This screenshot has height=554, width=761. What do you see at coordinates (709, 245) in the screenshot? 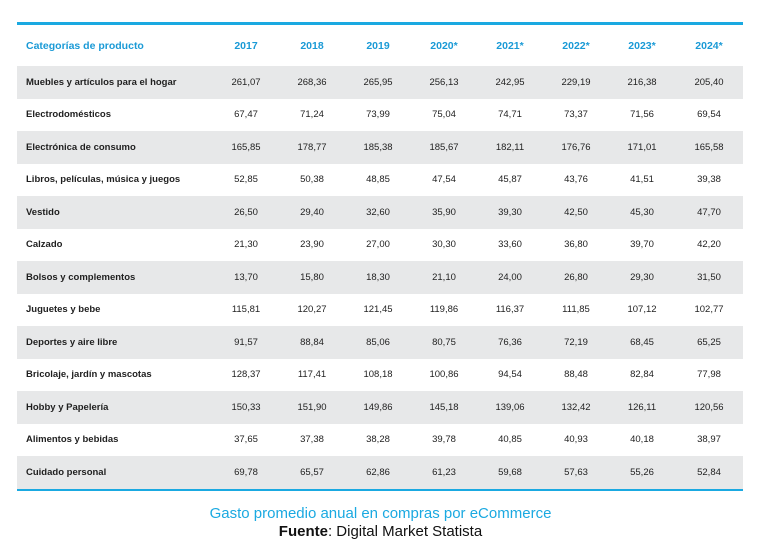
I see `table-cell-value: 42,20` at bounding box center [709, 245].